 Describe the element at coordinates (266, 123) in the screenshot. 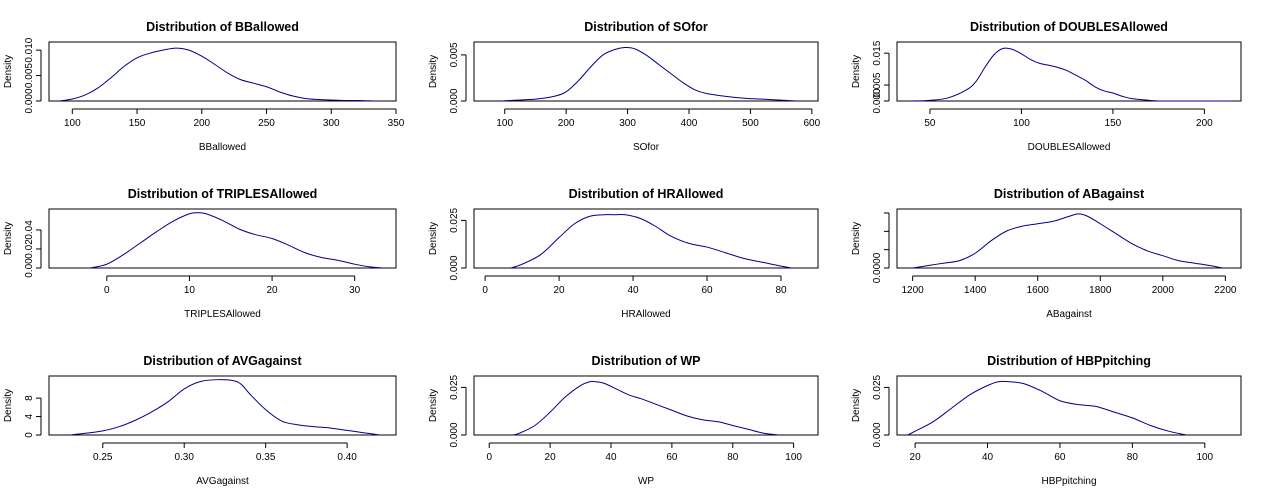

I see `x-tick-label: 250` at that location.